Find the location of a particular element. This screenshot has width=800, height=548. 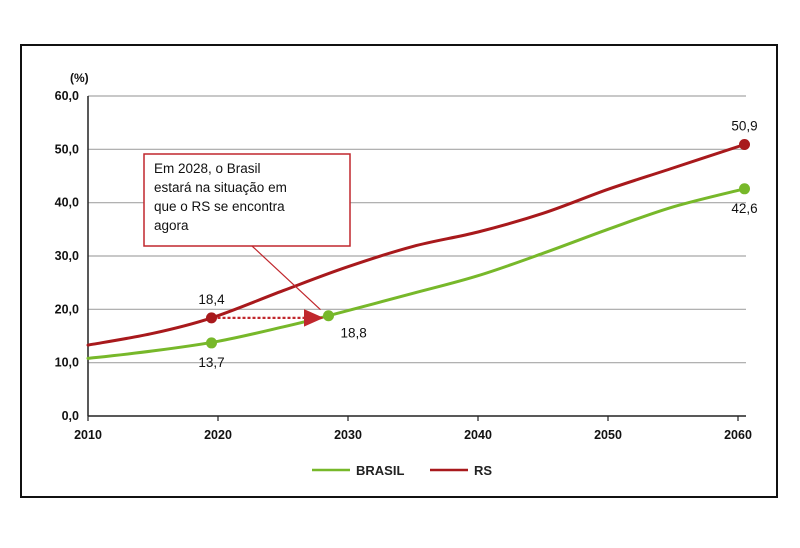

legend: BRASIL RS is located at coordinates (402, 470).